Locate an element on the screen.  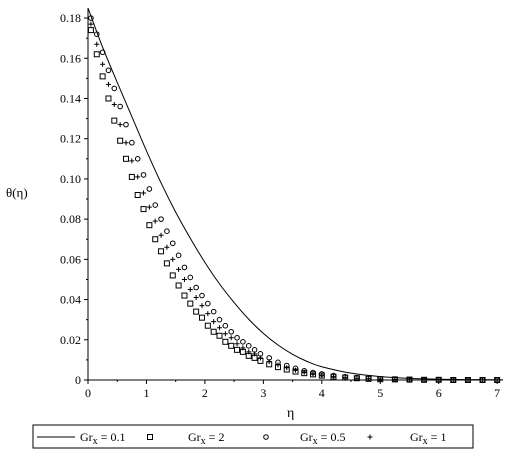
y-tick-label: 0.10 is located at coordinates (70, 179).